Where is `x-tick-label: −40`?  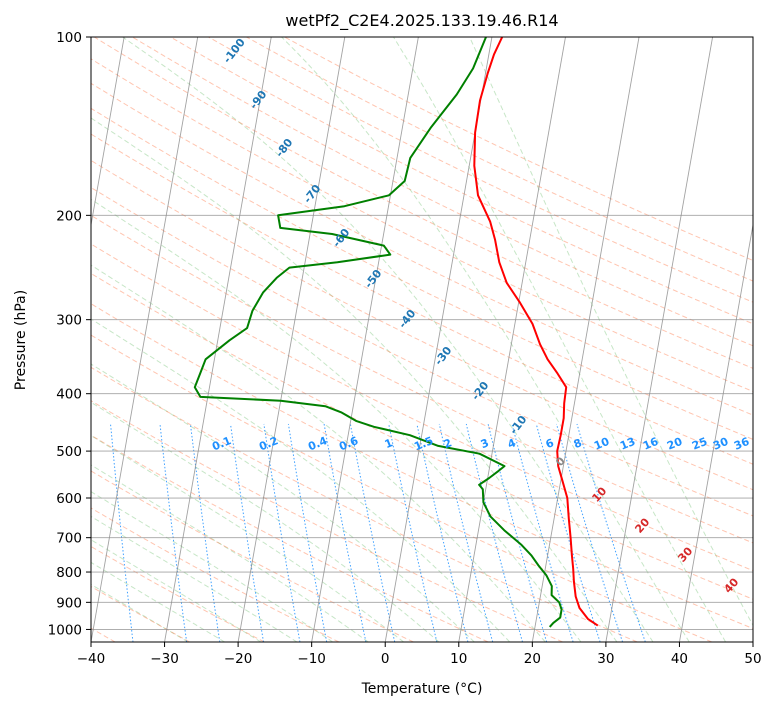 x-tick-label: −40 is located at coordinates (91, 659).